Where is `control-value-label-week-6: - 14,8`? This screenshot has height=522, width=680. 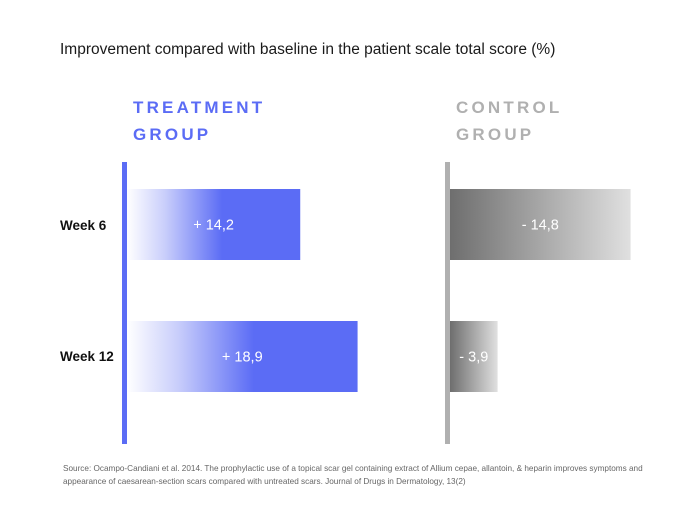 control-value-label-week-6: - 14,8 is located at coordinates (540, 226).